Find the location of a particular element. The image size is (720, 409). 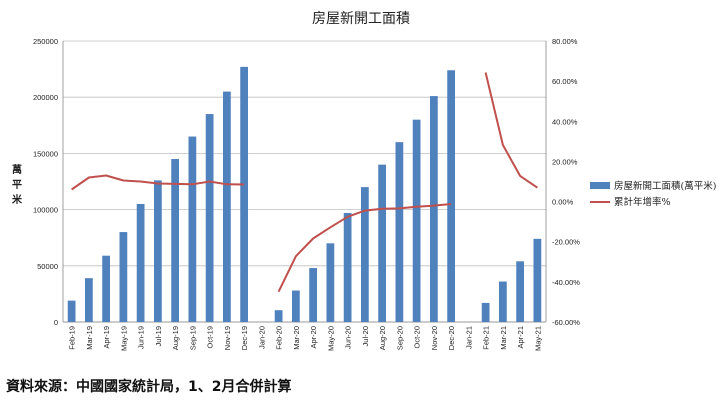

y-label-char: 米 is located at coordinates (17, 199).